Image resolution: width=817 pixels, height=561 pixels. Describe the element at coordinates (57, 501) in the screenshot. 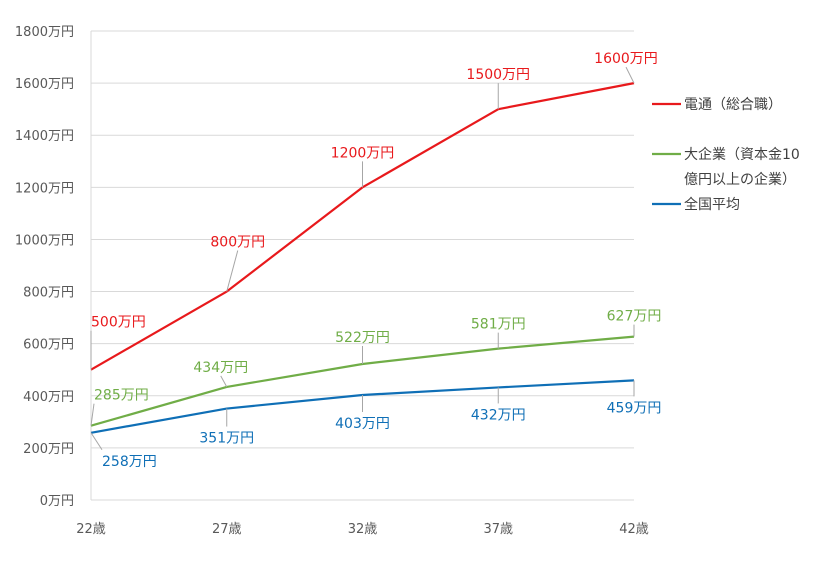

I see `y-tick-label: 0万円` at that location.